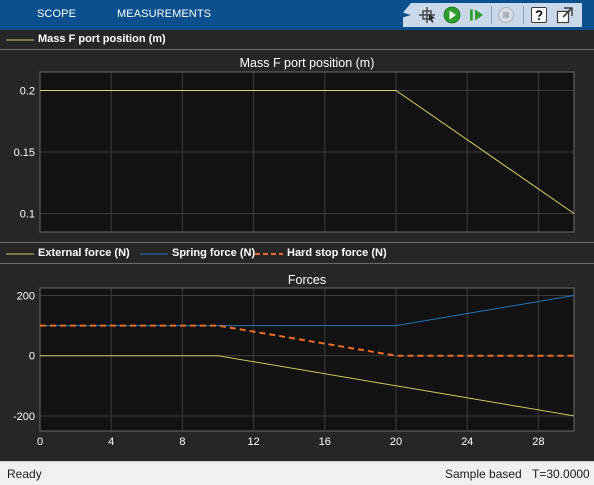 The image size is (594, 485). Describe the element at coordinates (337, 253) in the screenshot. I see `legend-label: Hard stop force (N)` at that location.